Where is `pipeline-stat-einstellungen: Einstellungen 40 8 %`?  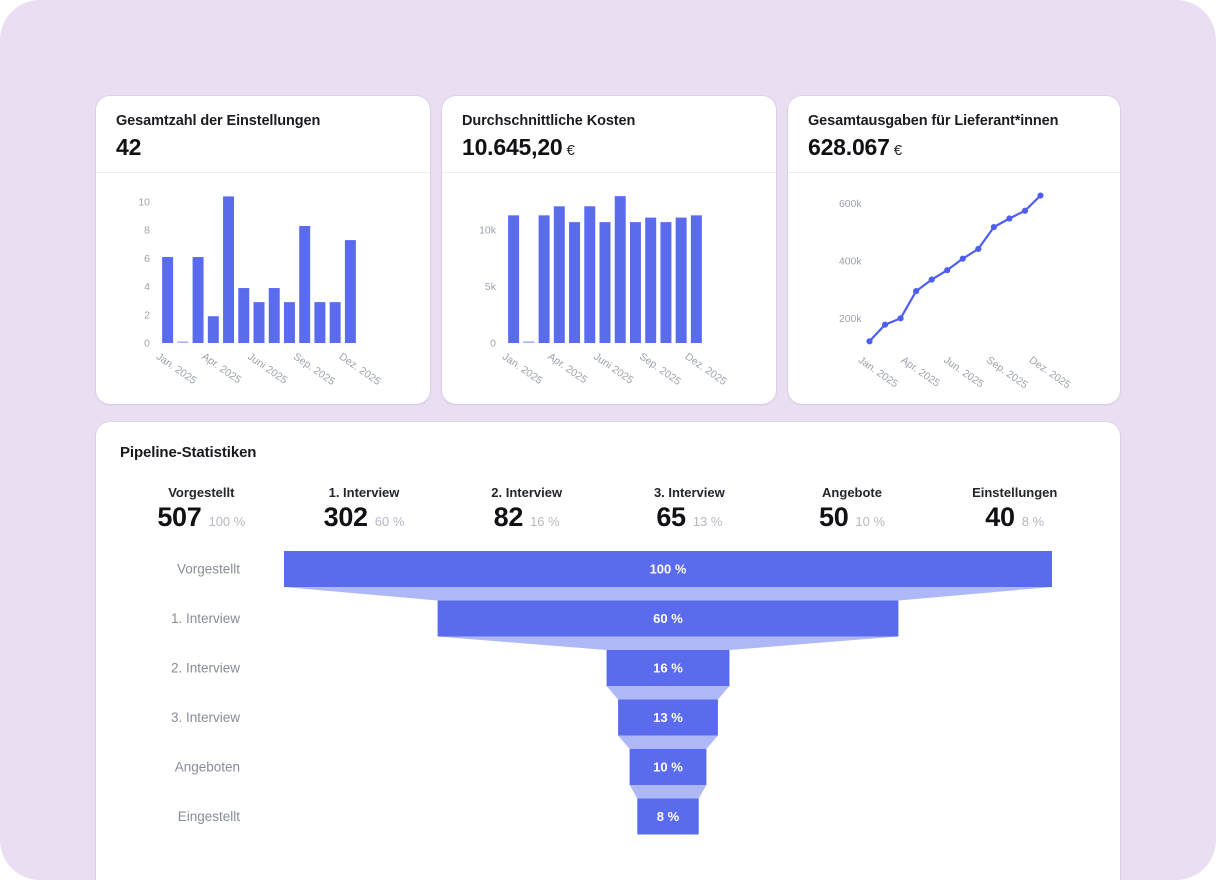
pipeline-stat-einstellungen: Einstellungen 40 8 % is located at coordinates (1014, 509).